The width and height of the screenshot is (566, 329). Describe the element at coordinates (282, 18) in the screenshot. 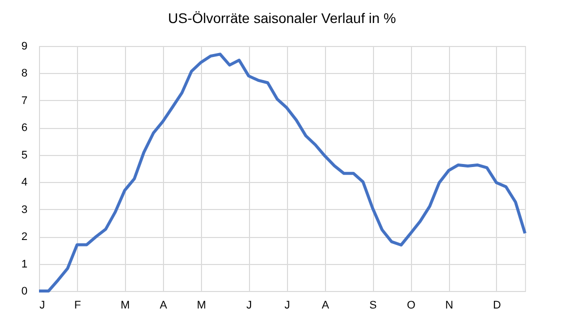

I see `chart-title: US-Ölvorräte saisonaler Verlauf in %` at that location.